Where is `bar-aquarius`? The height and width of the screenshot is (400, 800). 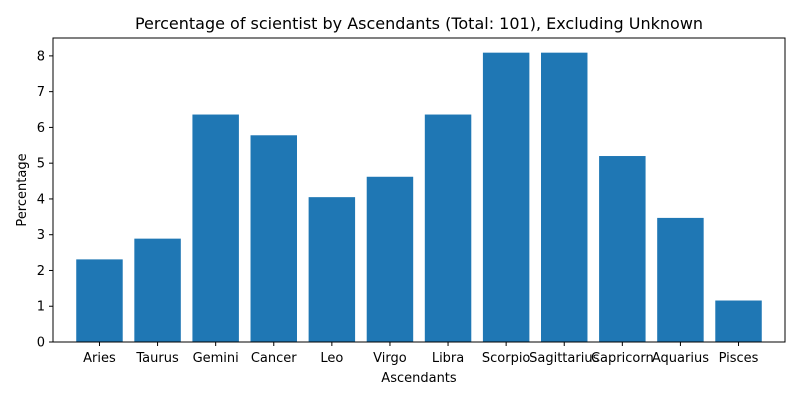 bar-aquarius is located at coordinates (680, 279).